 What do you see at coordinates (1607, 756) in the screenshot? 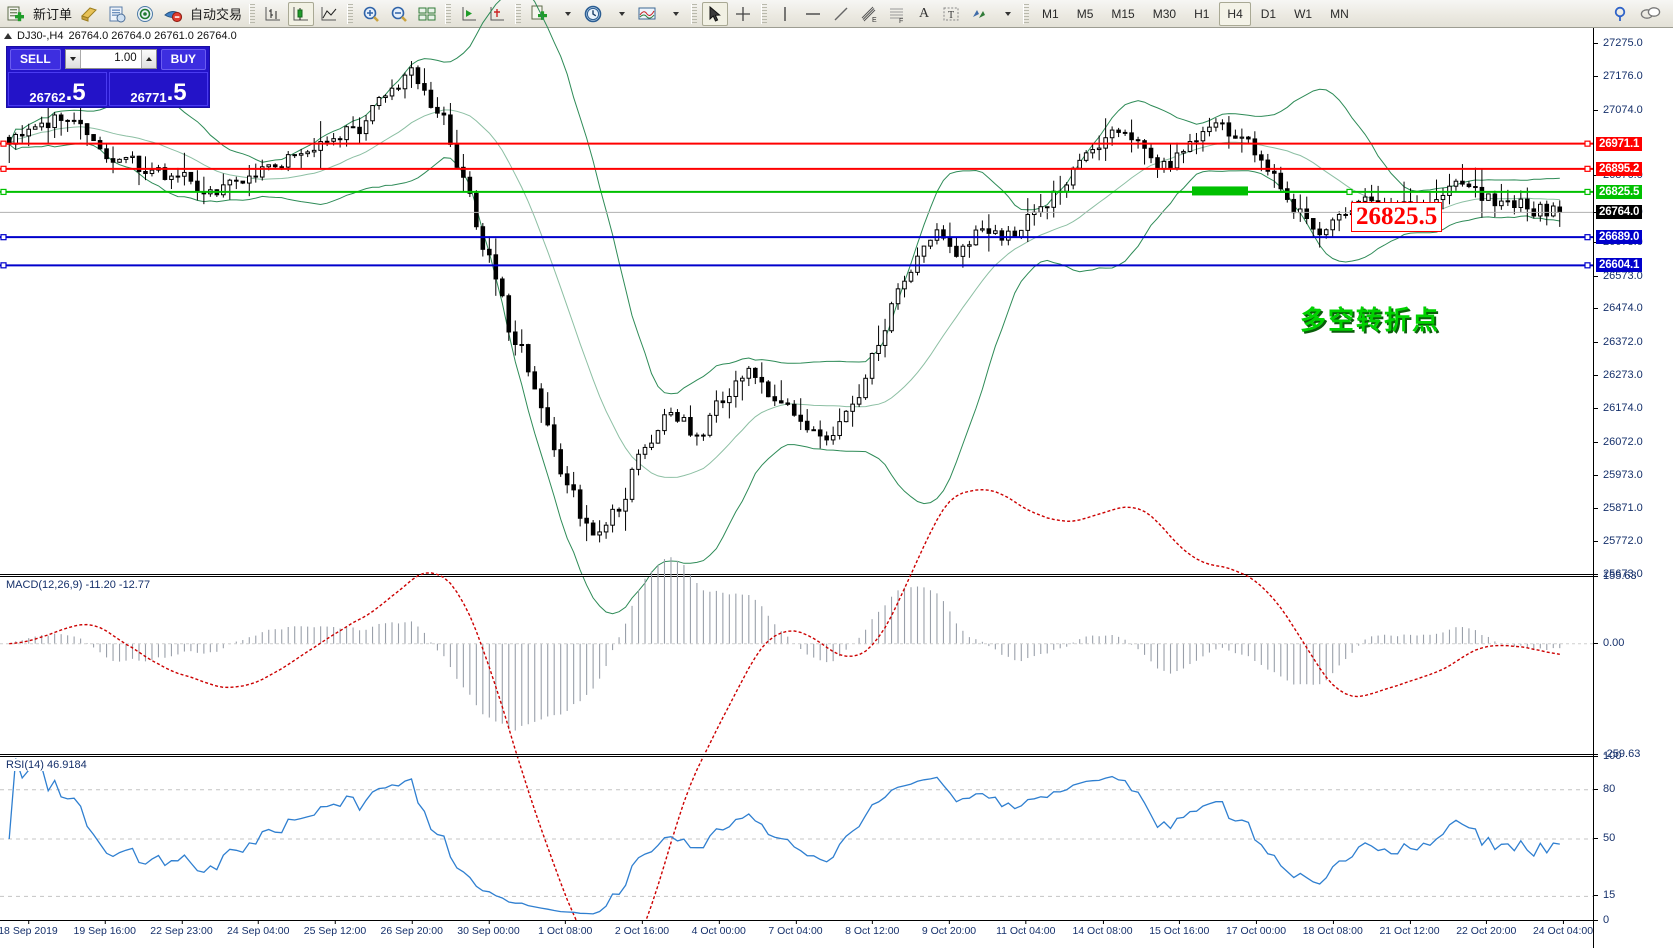
I see `rsi-tick: 100` at bounding box center [1607, 756].